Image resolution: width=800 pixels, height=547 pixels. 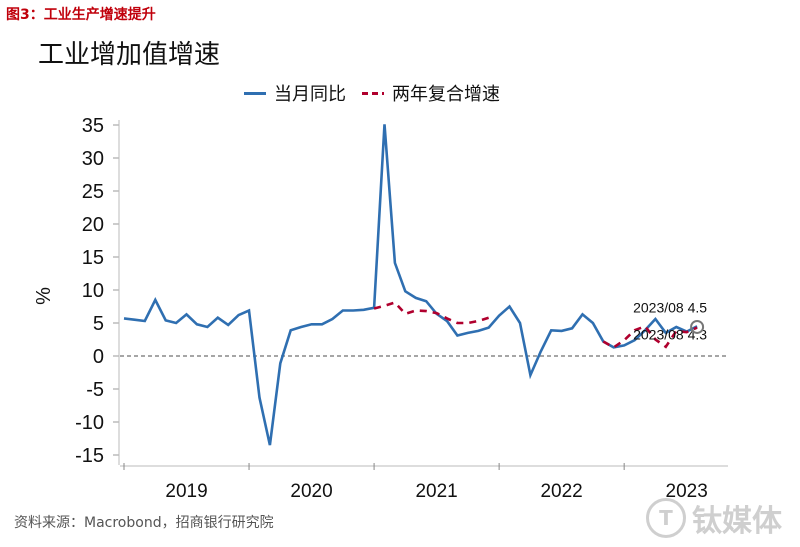 What do you see at coordinates (95, 390) in the screenshot?
I see `y-tick-label: -5` at bounding box center [95, 390].